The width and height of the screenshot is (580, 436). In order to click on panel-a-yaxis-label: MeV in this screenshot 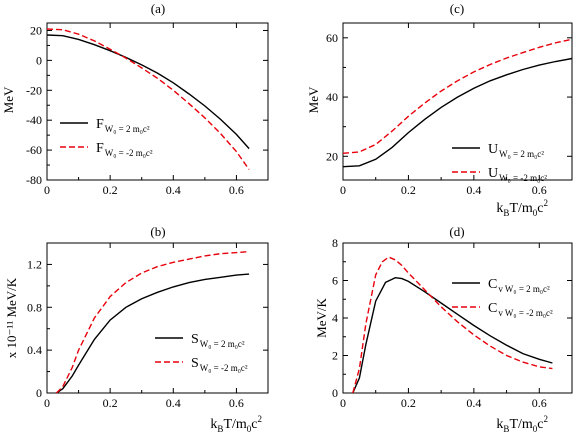, I will do `click(8, 99)`.